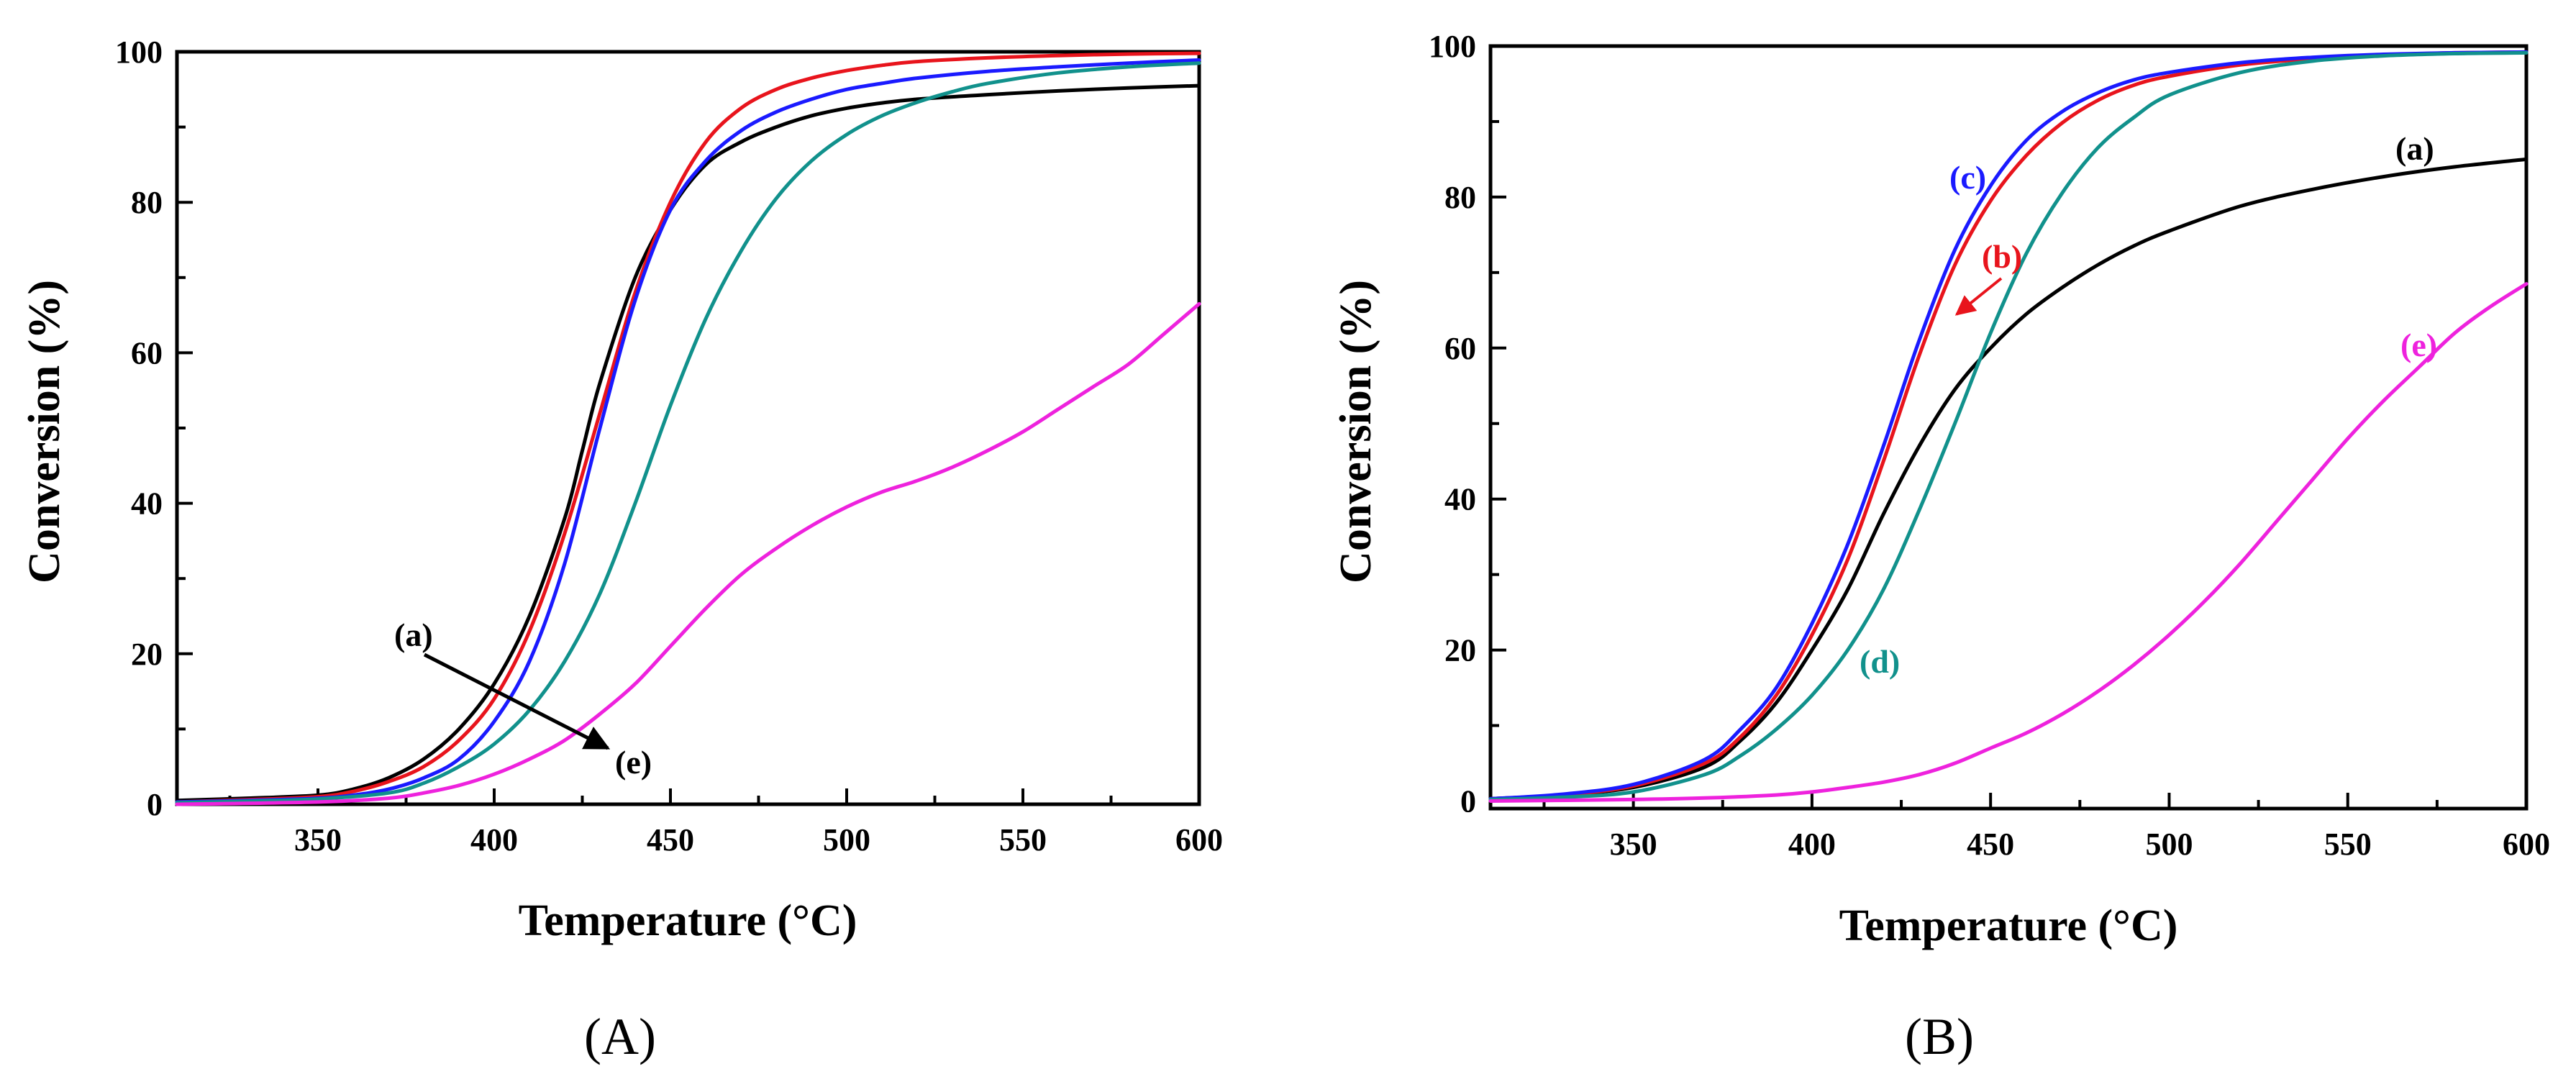 Image resolution: width=2576 pixels, height=1092 pixels. What do you see at coordinates (413, 634) in the screenshot?
I see `annotation-a: (a)` at bounding box center [413, 634].